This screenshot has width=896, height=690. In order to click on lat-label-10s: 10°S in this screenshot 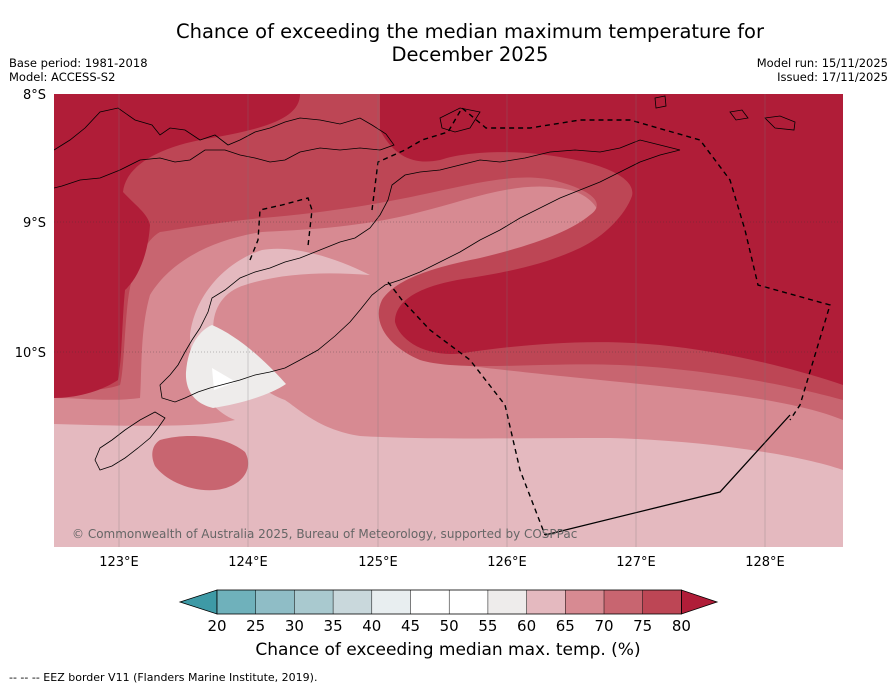, I will do `click(30, 353)`.